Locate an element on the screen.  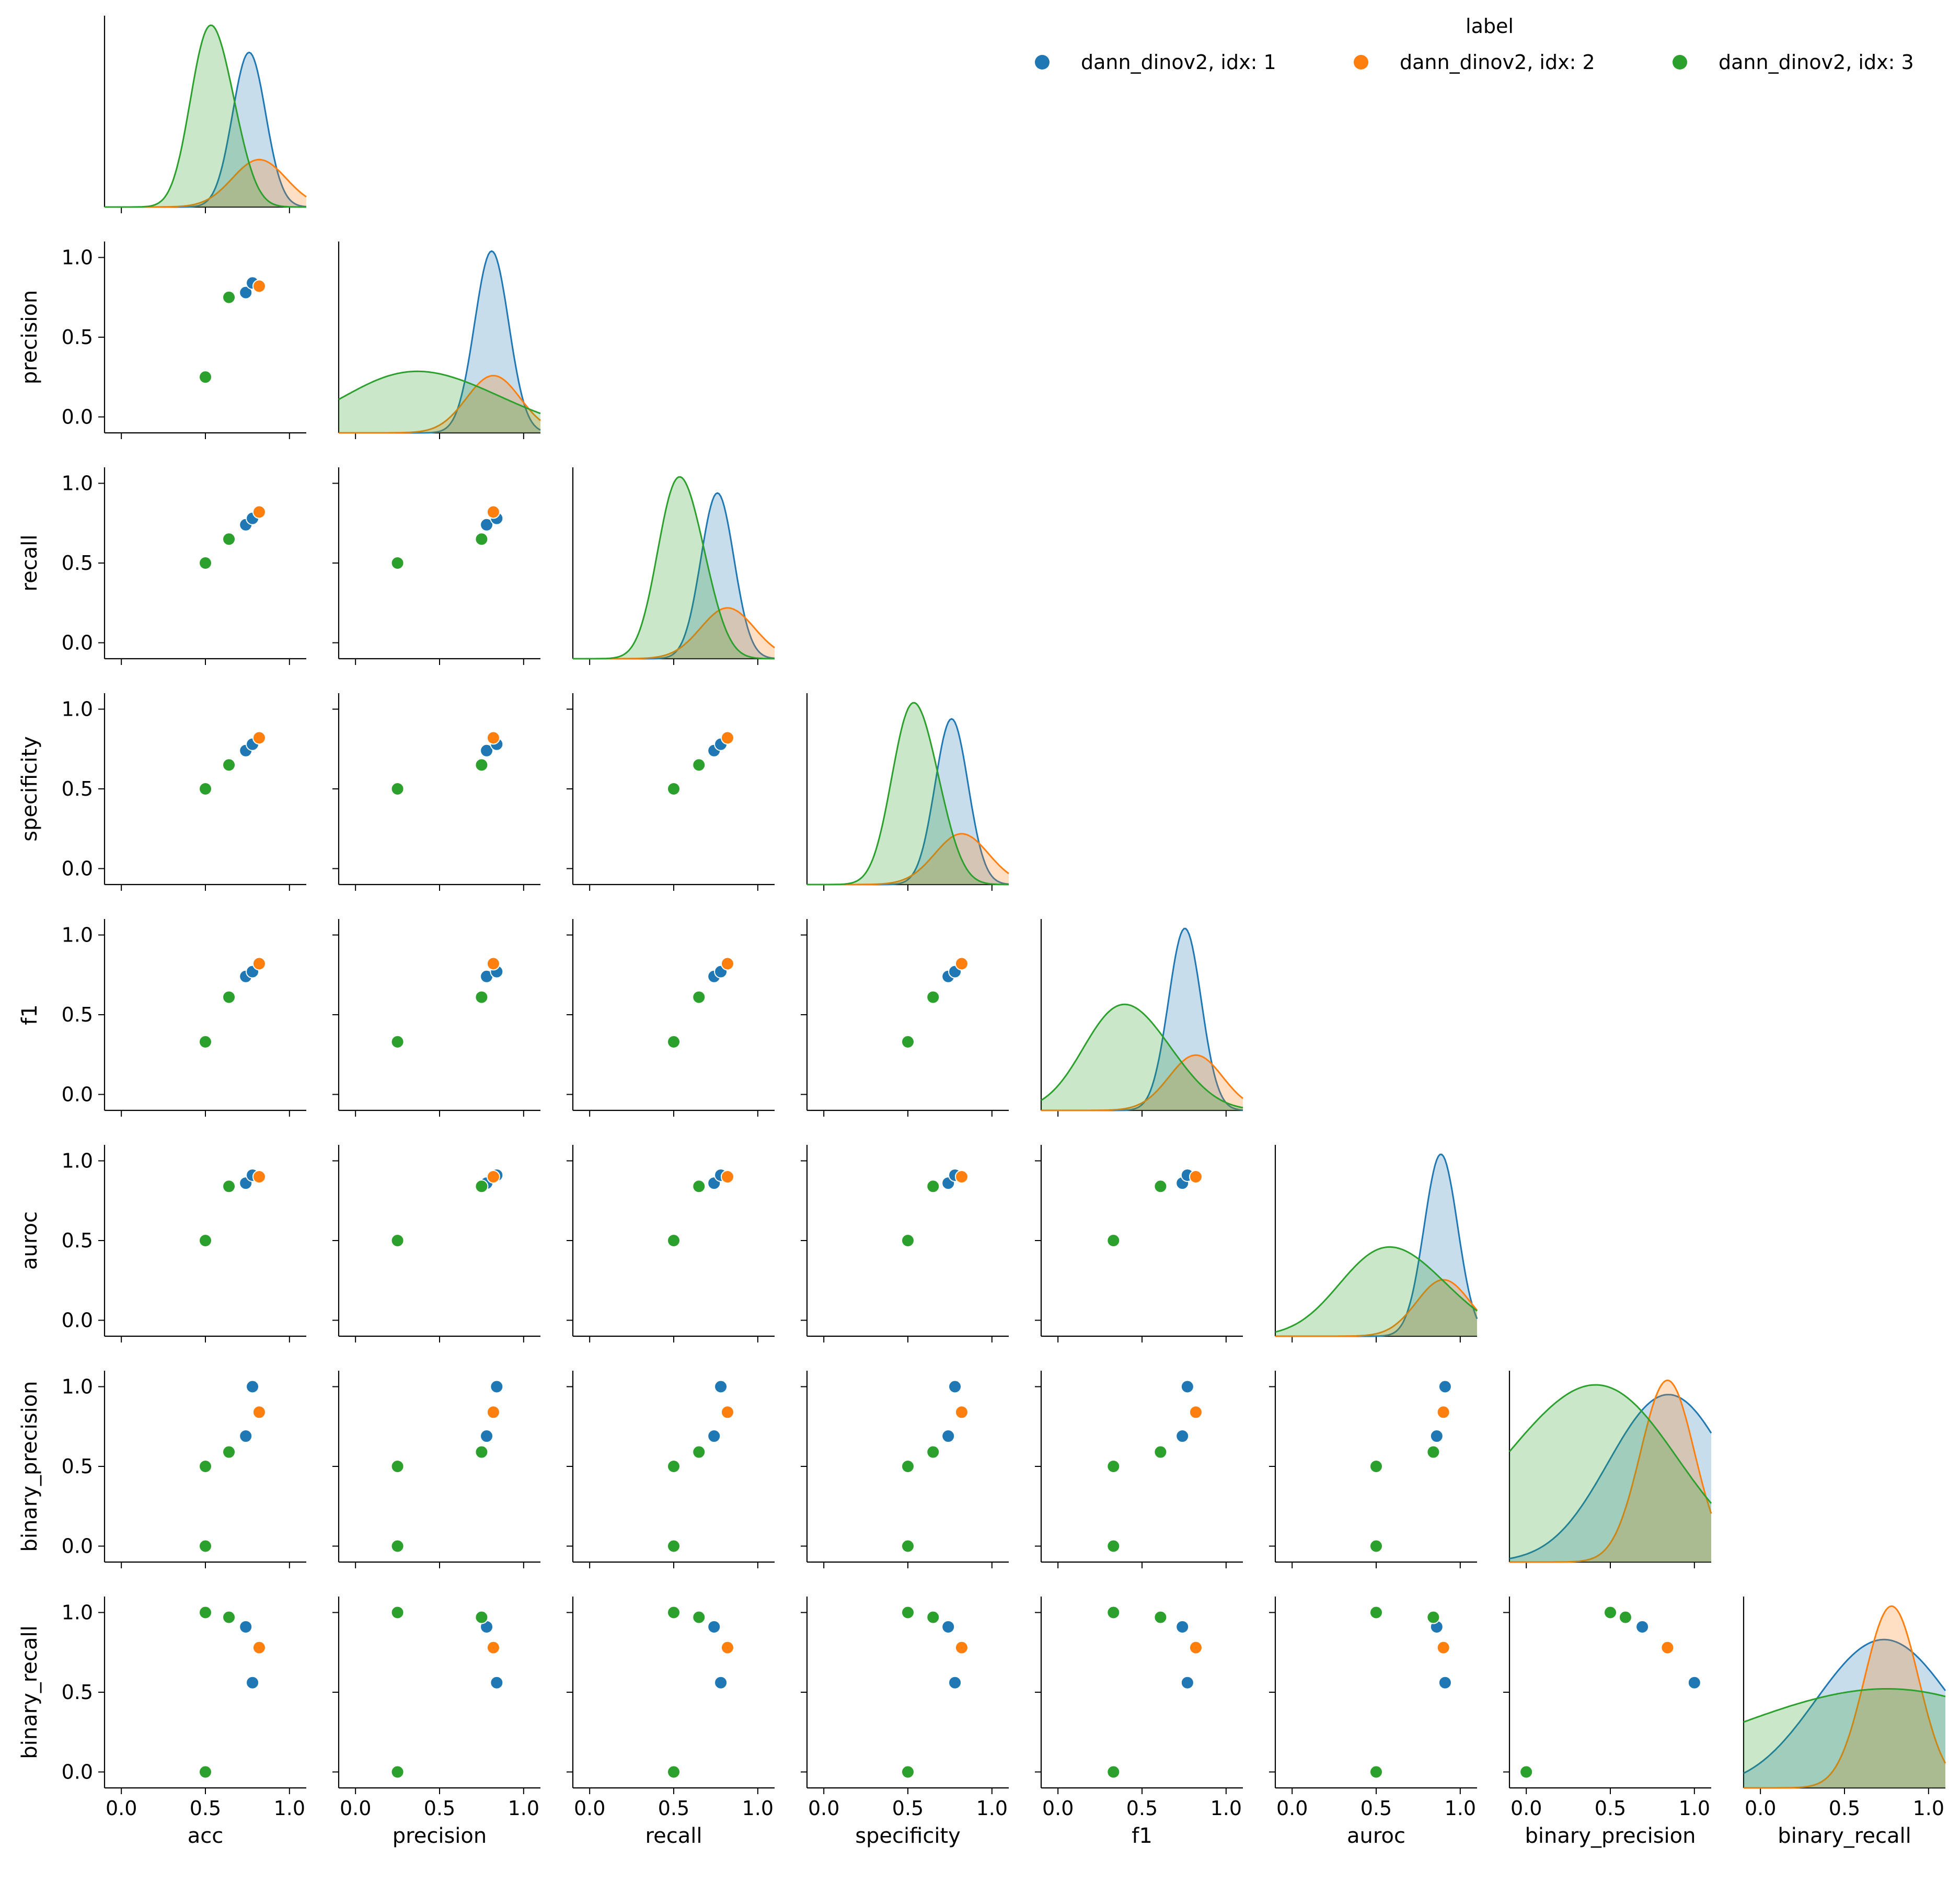
y-axis-label: f1 is located at coordinates (30, 1014).